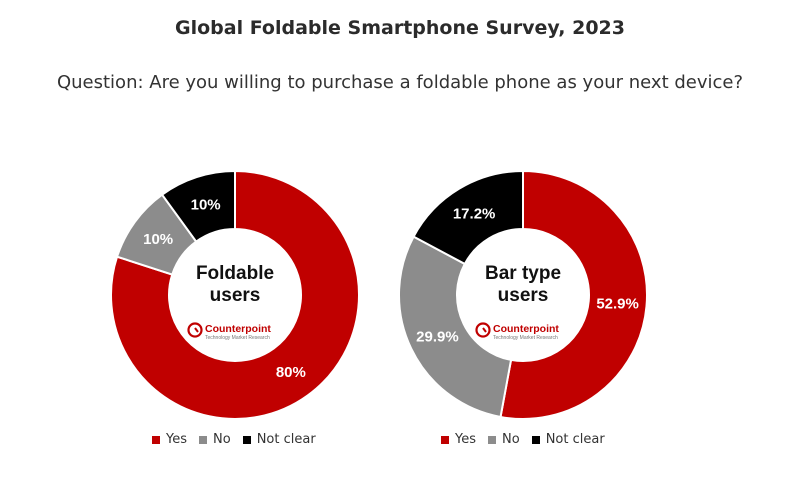 The image size is (800, 481). I want to click on value-label-1-yes: 52.9%, so click(617, 304).